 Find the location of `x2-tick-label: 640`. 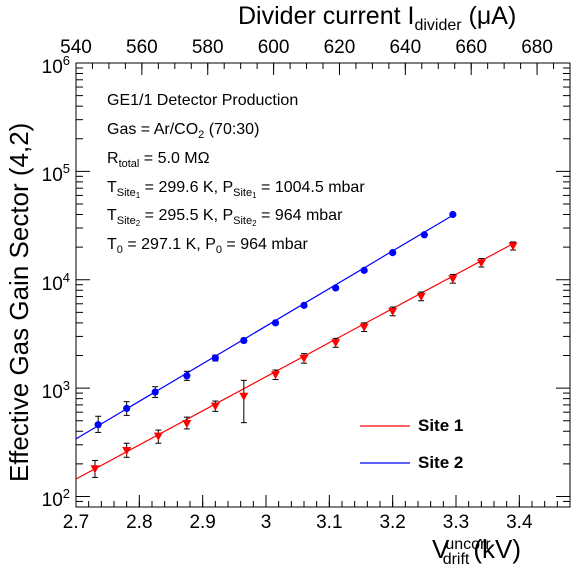

x2-tick-label: 640 is located at coordinates (405, 47).